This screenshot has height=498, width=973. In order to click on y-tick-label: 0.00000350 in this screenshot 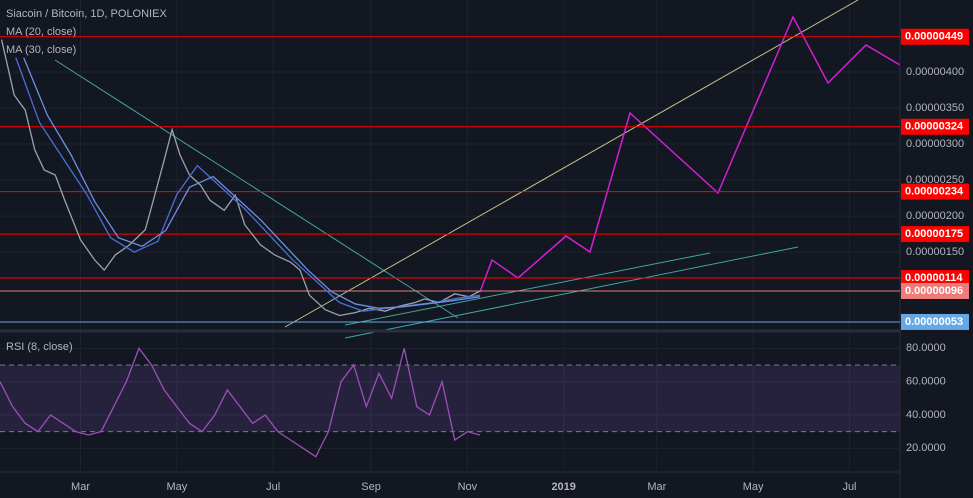, I will do `click(935, 108)`.